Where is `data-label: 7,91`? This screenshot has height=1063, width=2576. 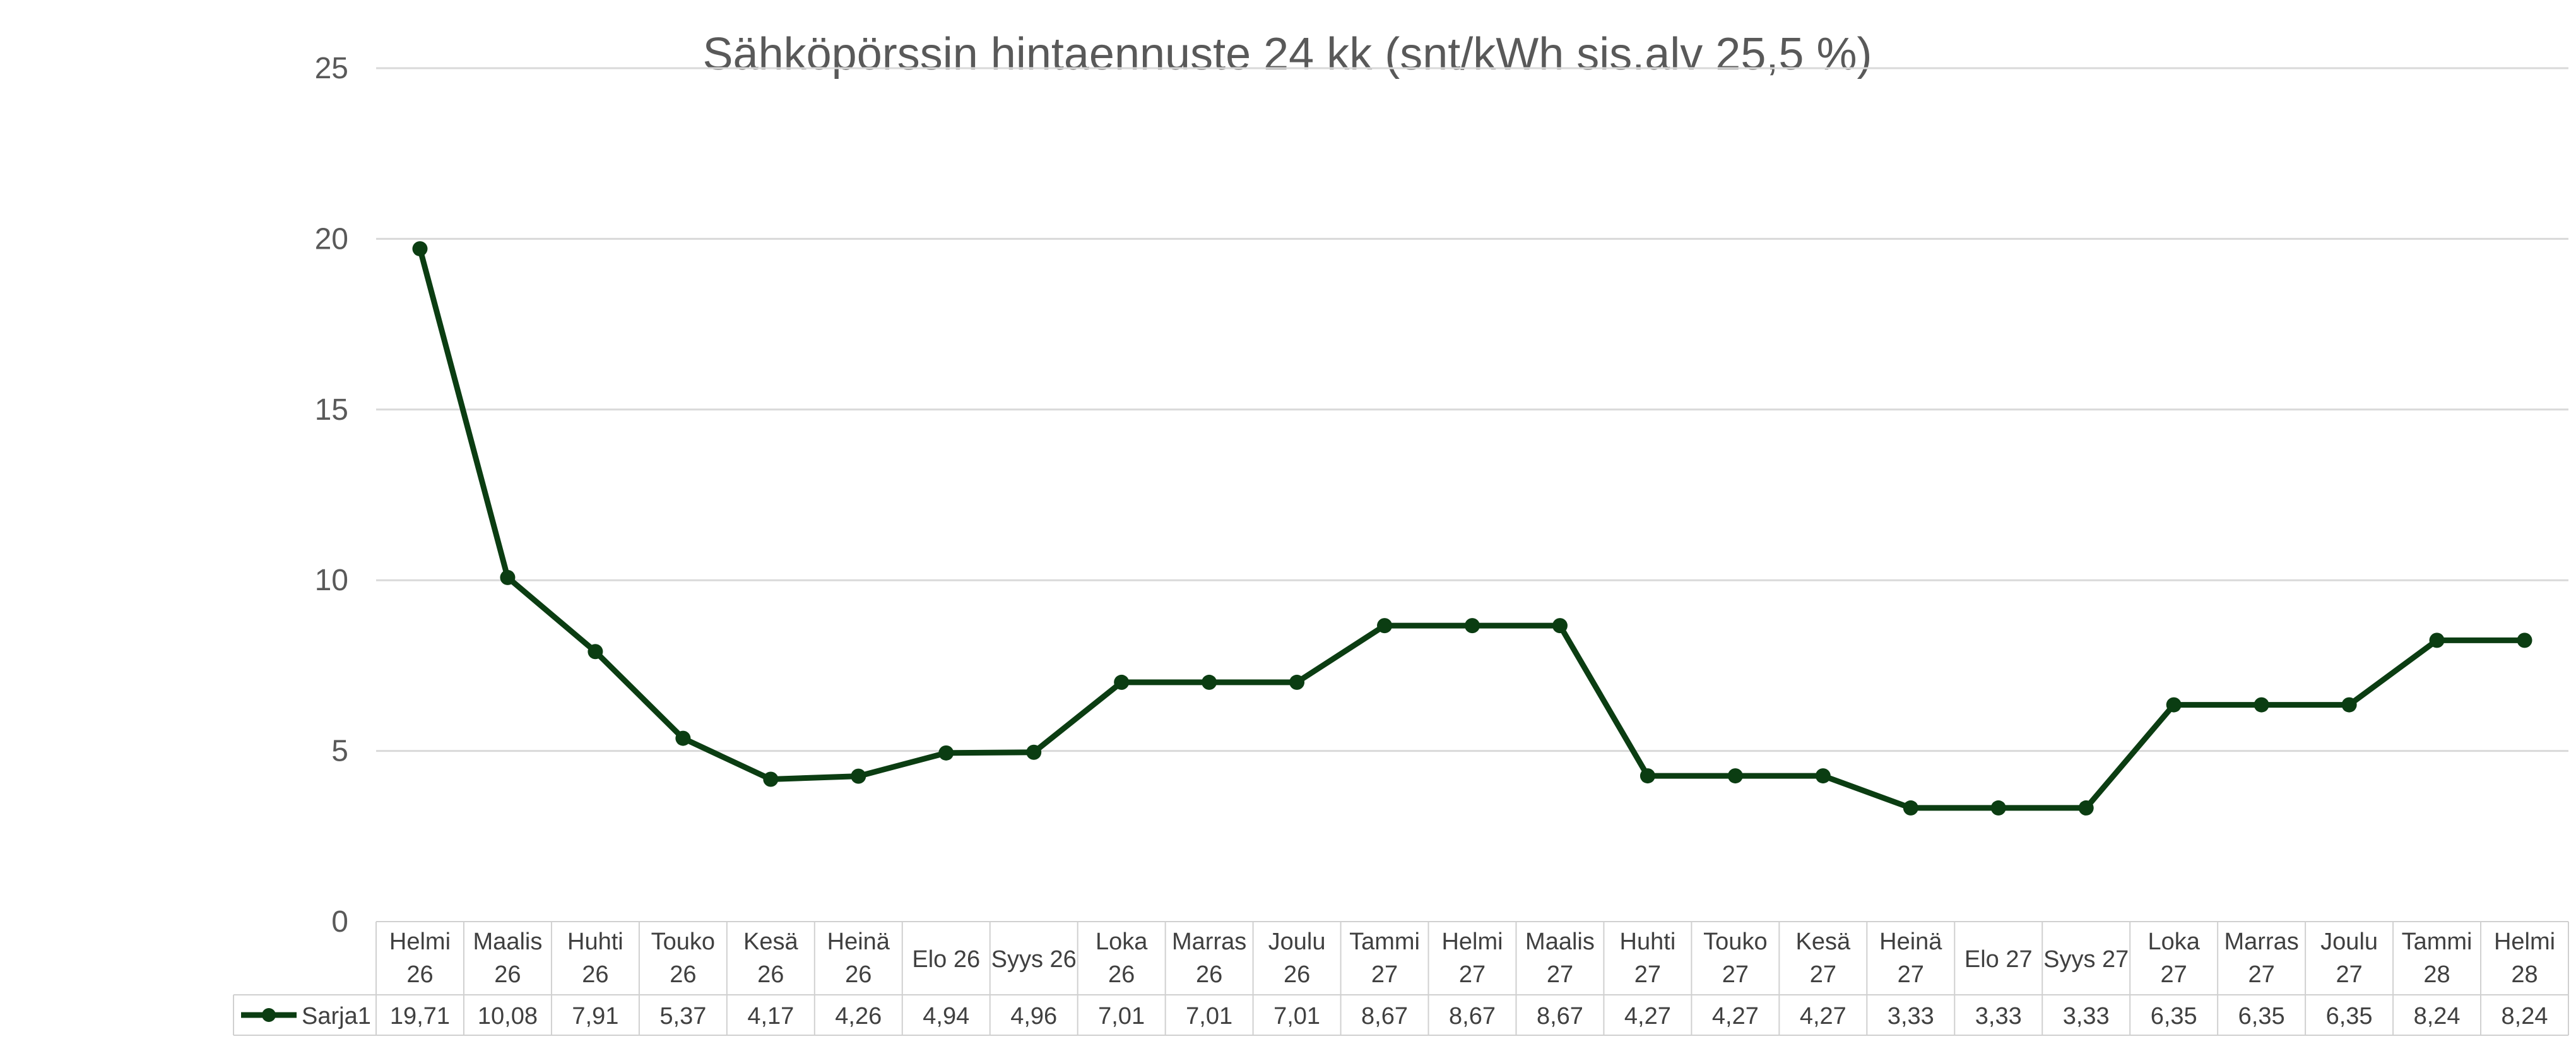
data-label: 7,91 is located at coordinates (595, 1017).